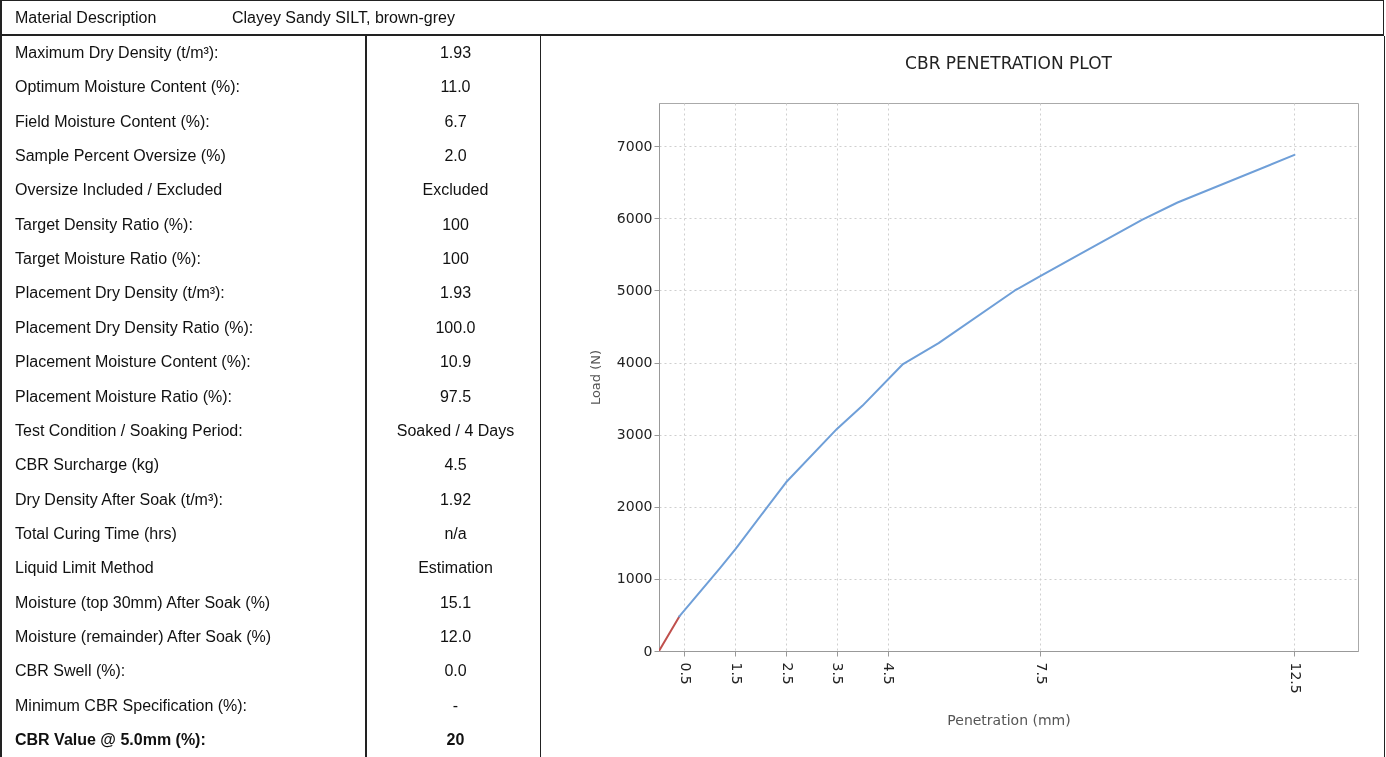 The height and width of the screenshot is (757, 1386). What do you see at coordinates (634, 434) in the screenshot?
I see `y-tick-label: 3000` at bounding box center [634, 434].